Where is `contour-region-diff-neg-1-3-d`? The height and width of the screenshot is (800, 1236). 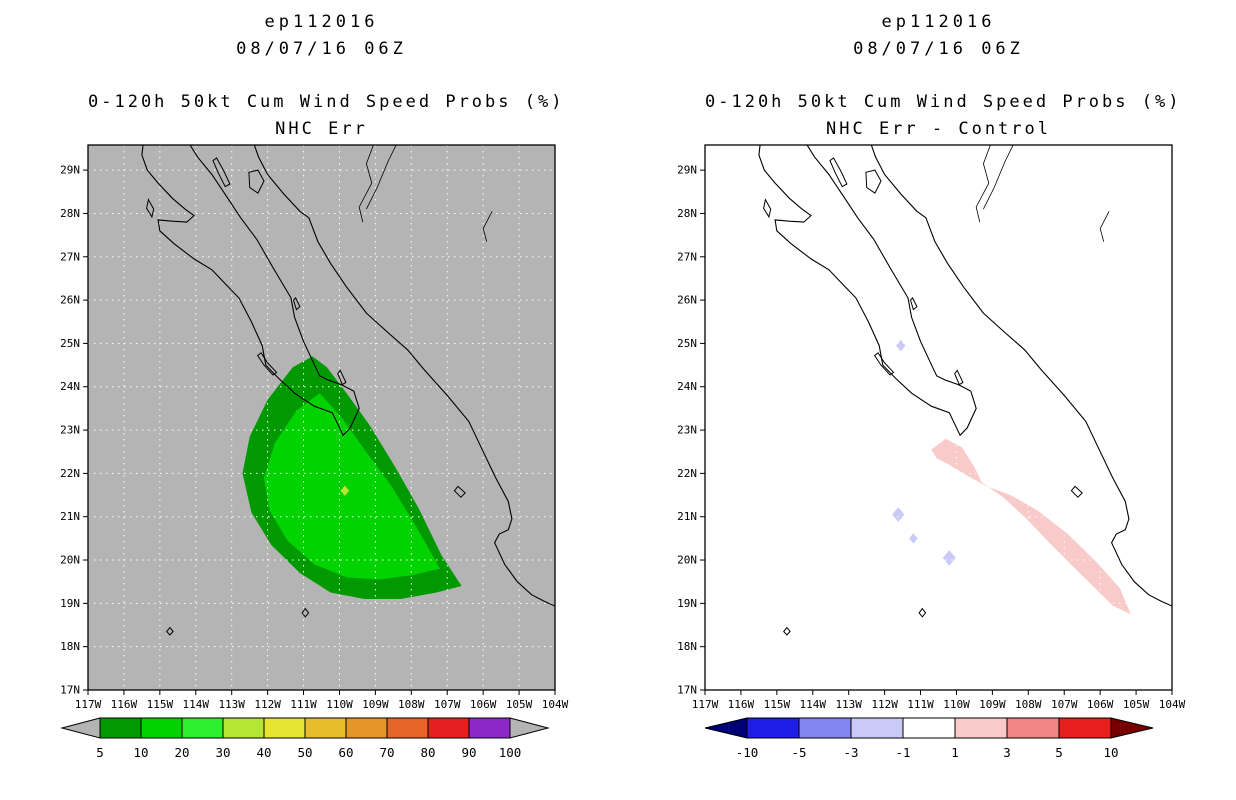 contour-region-diff-neg-1-3-d is located at coordinates (949, 558).